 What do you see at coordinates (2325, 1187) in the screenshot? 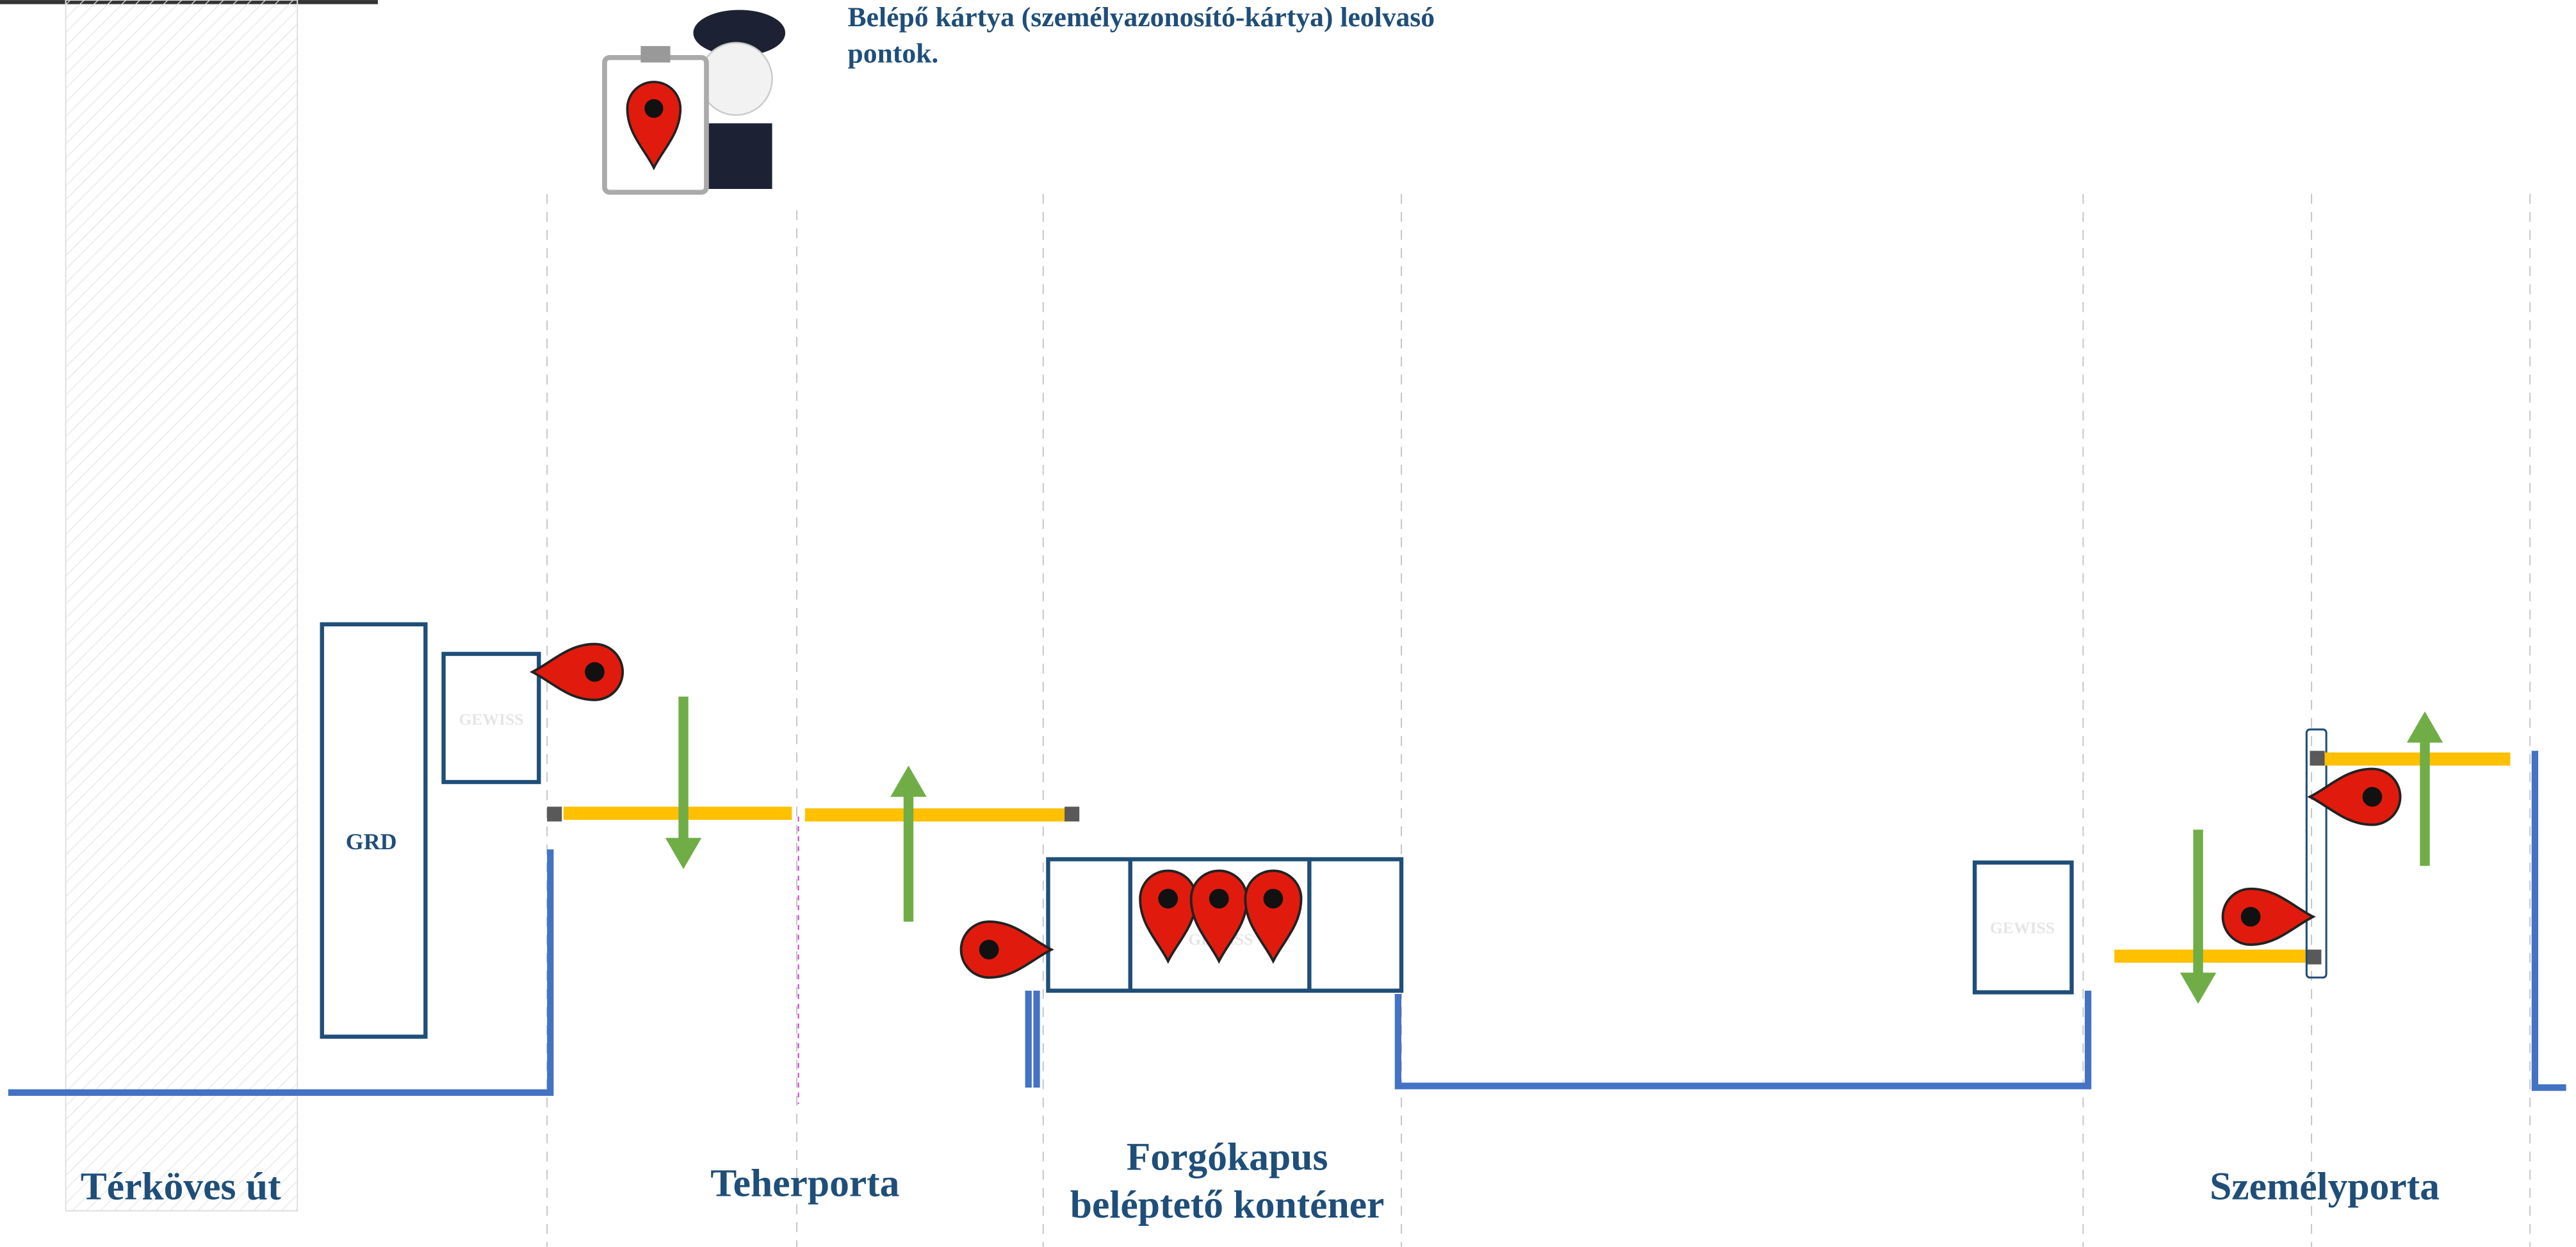
I see `area-label: Személyporta` at bounding box center [2325, 1187].